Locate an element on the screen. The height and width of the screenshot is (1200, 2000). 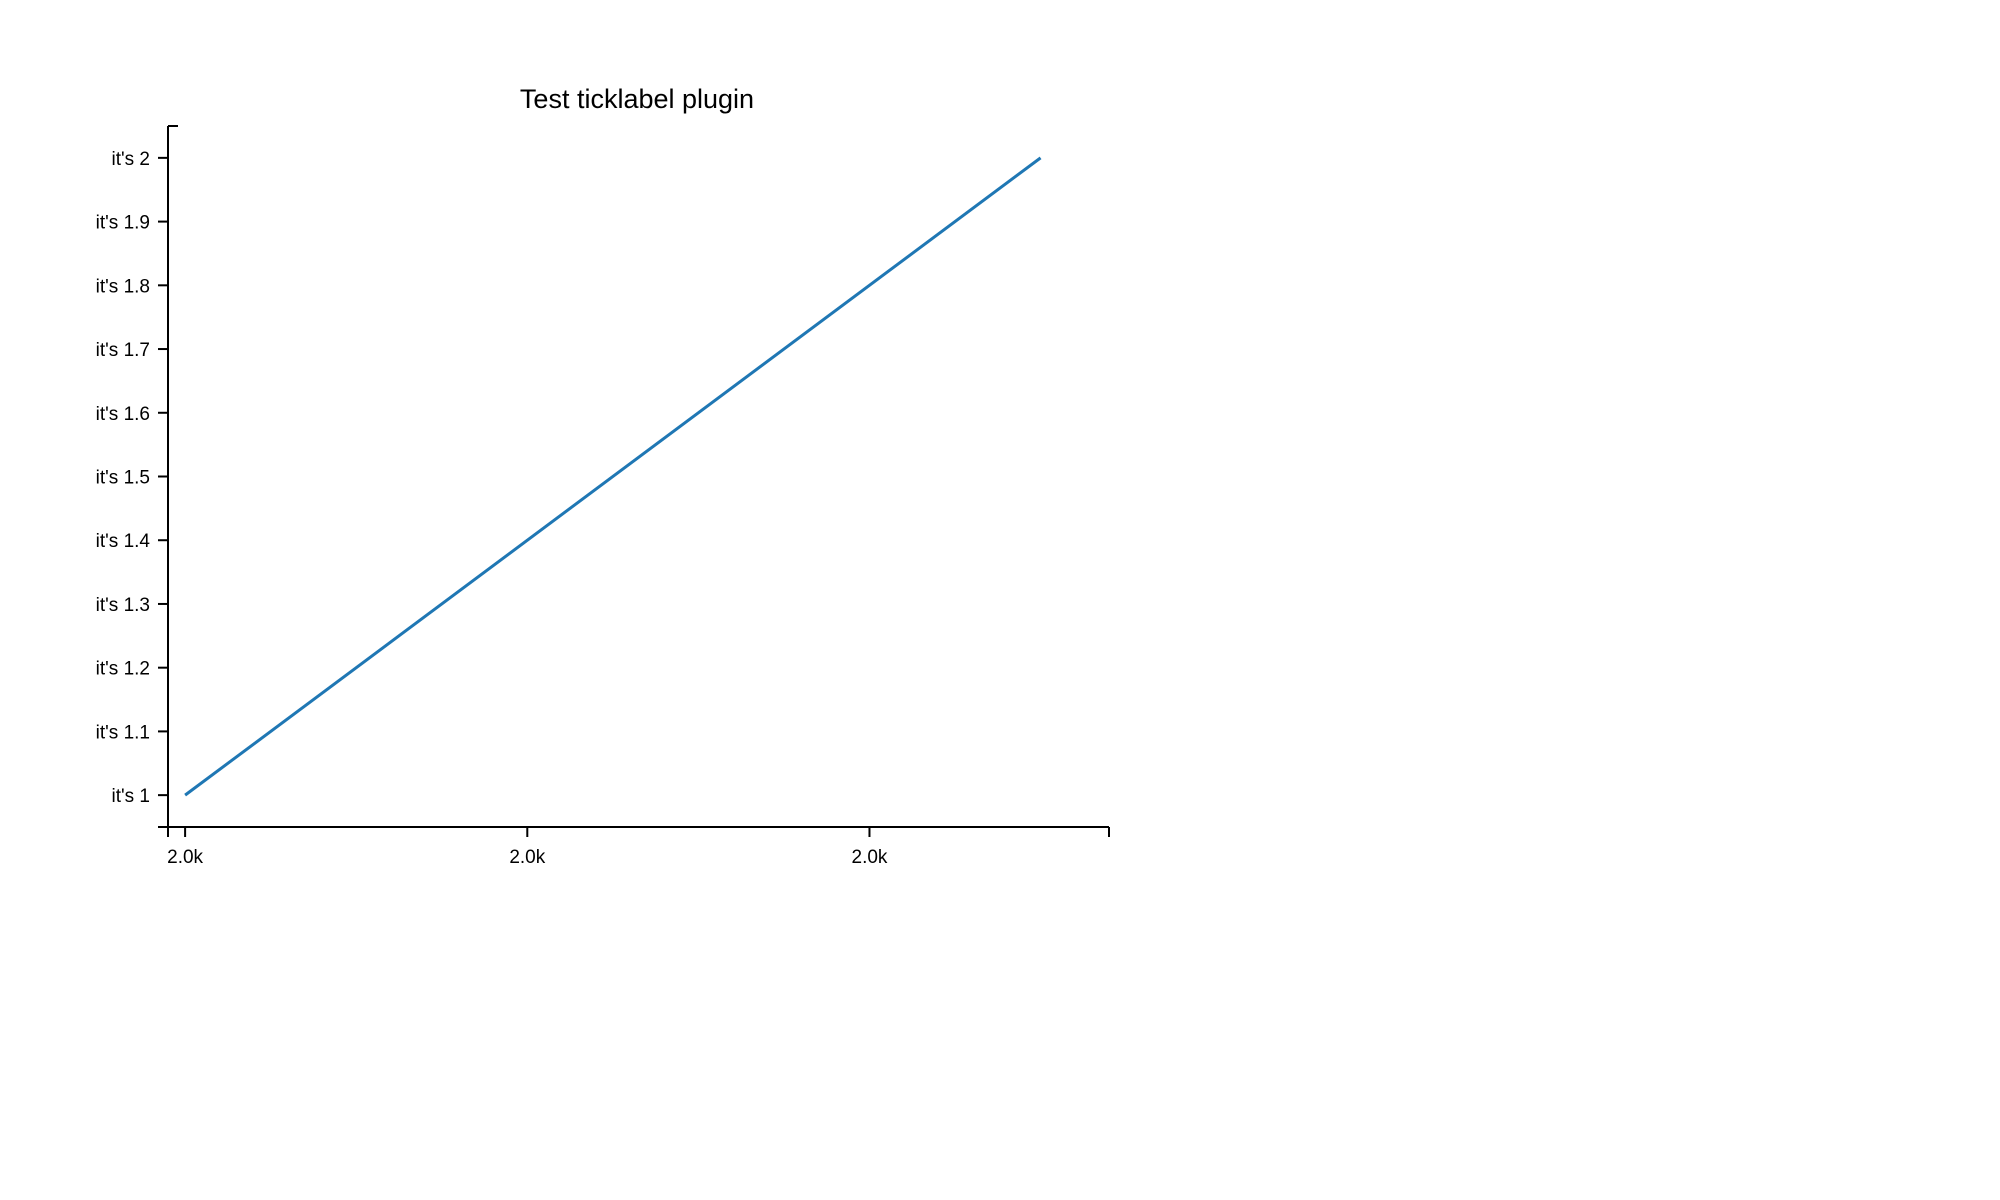
y-tick-label: it's 1.1 is located at coordinates (123, 732).